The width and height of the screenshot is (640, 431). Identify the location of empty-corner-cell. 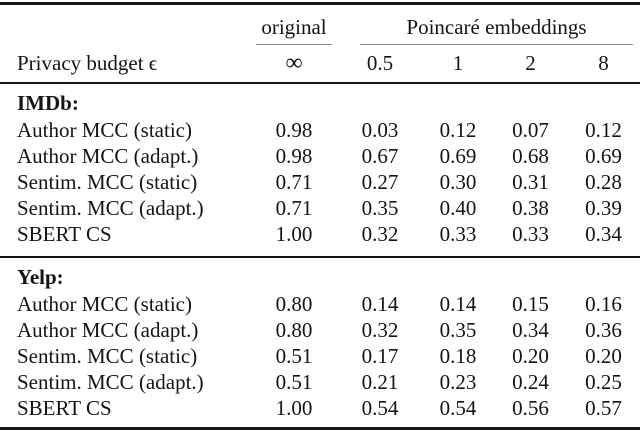
(125, 25).